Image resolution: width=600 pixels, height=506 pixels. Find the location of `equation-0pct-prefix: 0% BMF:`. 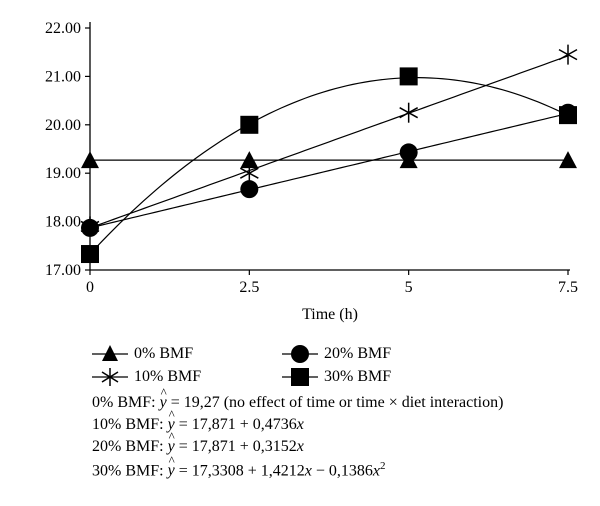

equation-0pct-prefix: 0% BMF: is located at coordinates (126, 402).